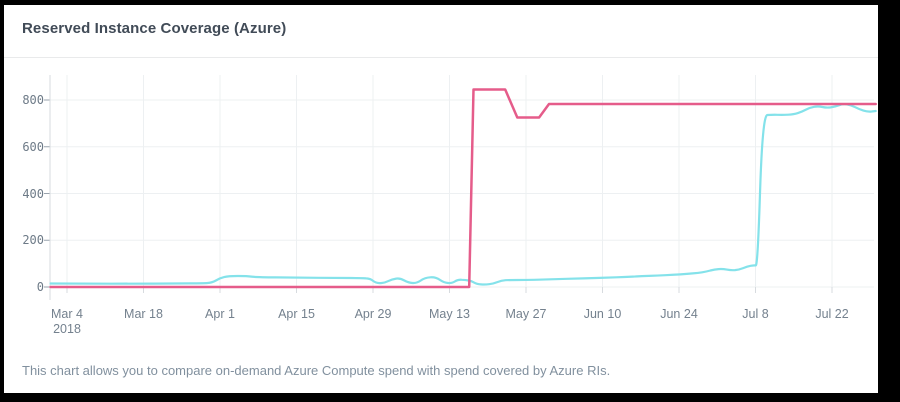 The height and width of the screenshot is (402, 900). What do you see at coordinates (441, 57) in the screenshot?
I see `header-divider` at bounding box center [441, 57].